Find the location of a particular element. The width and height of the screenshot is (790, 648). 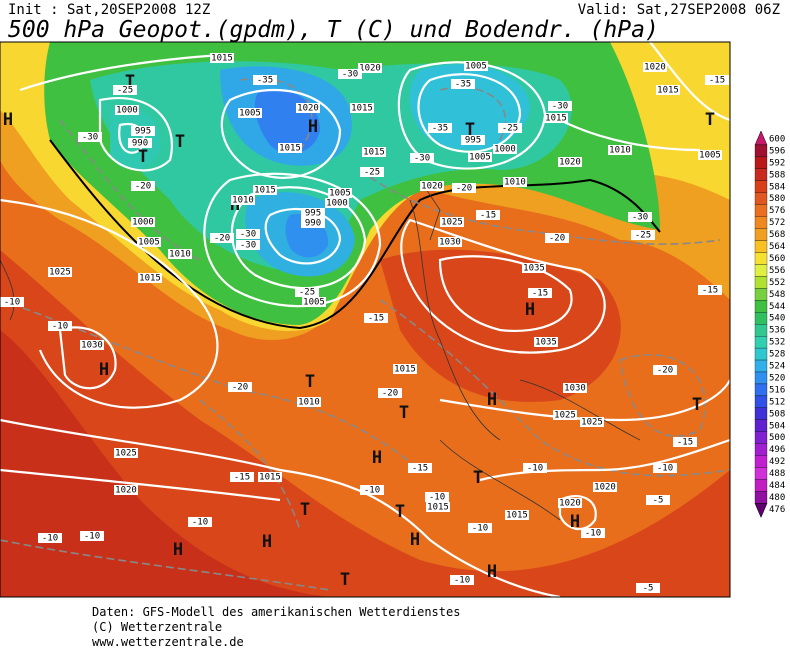

colorbar-label: 480 is located at coordinates (777, 498).